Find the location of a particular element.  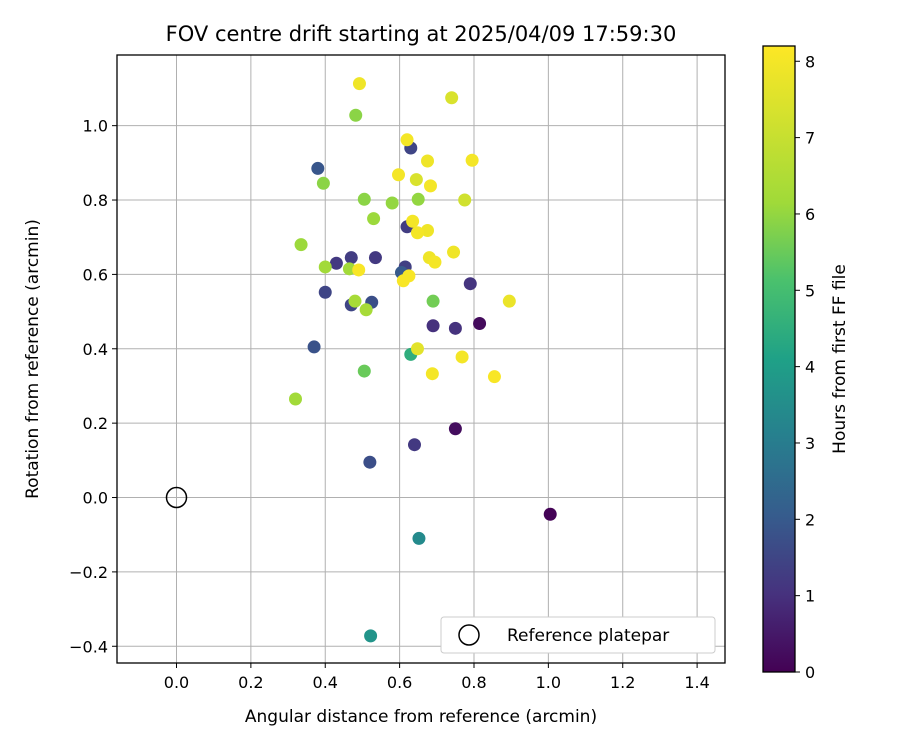

legend: Reference platepar is located at coordinates (578, 635).